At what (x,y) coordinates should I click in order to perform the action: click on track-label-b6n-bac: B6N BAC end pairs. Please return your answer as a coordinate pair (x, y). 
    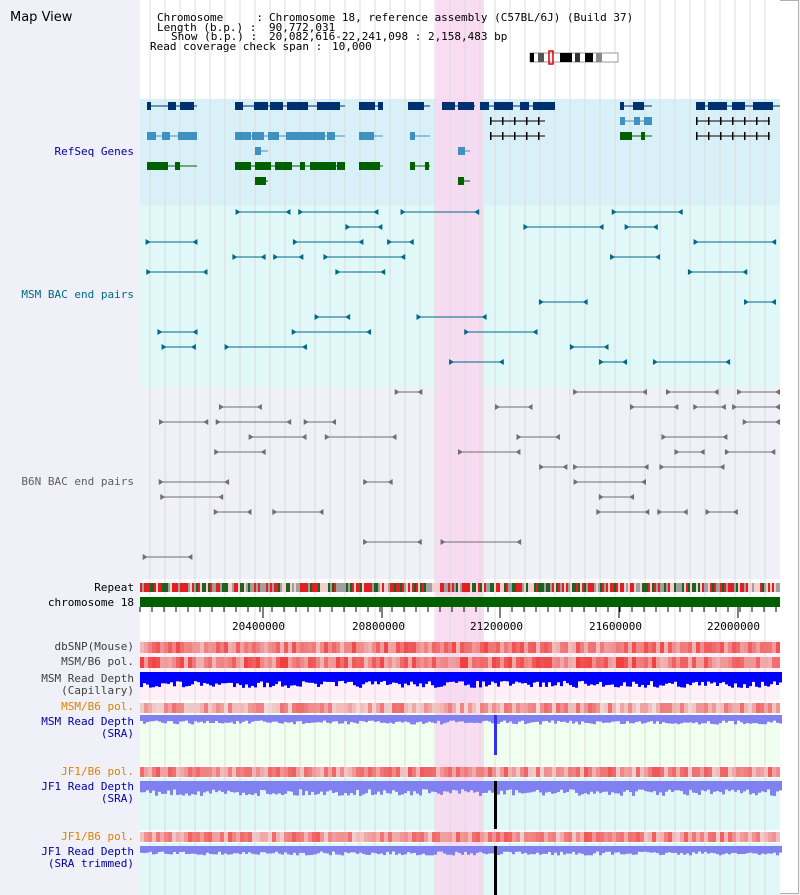
    Looking at the image, I should click on (77, 481).